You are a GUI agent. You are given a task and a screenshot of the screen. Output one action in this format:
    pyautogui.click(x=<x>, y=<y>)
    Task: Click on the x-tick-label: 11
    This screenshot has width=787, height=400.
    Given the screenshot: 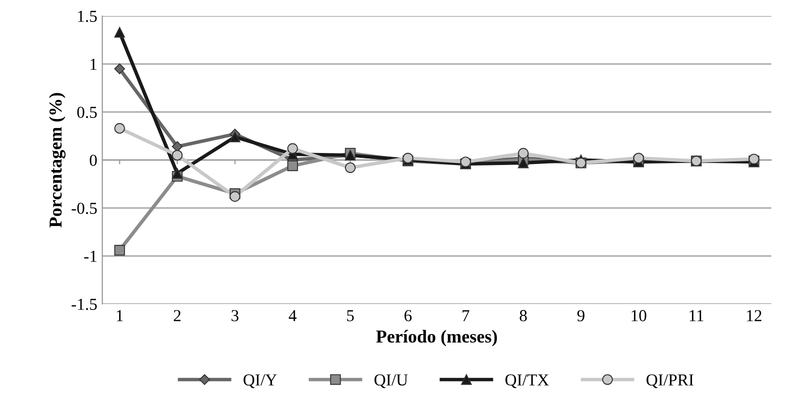 What is the action you would take?
    pyautogui.click(x=697, y=316)
    